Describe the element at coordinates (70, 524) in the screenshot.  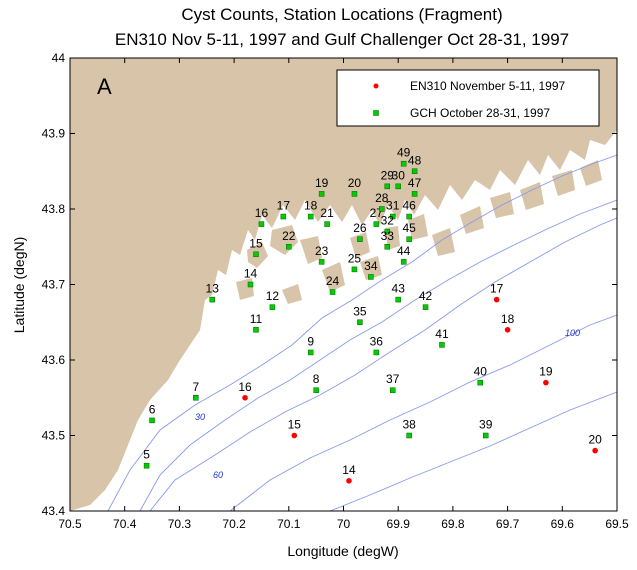
I see `x-tick-label: 70.5` at that location.